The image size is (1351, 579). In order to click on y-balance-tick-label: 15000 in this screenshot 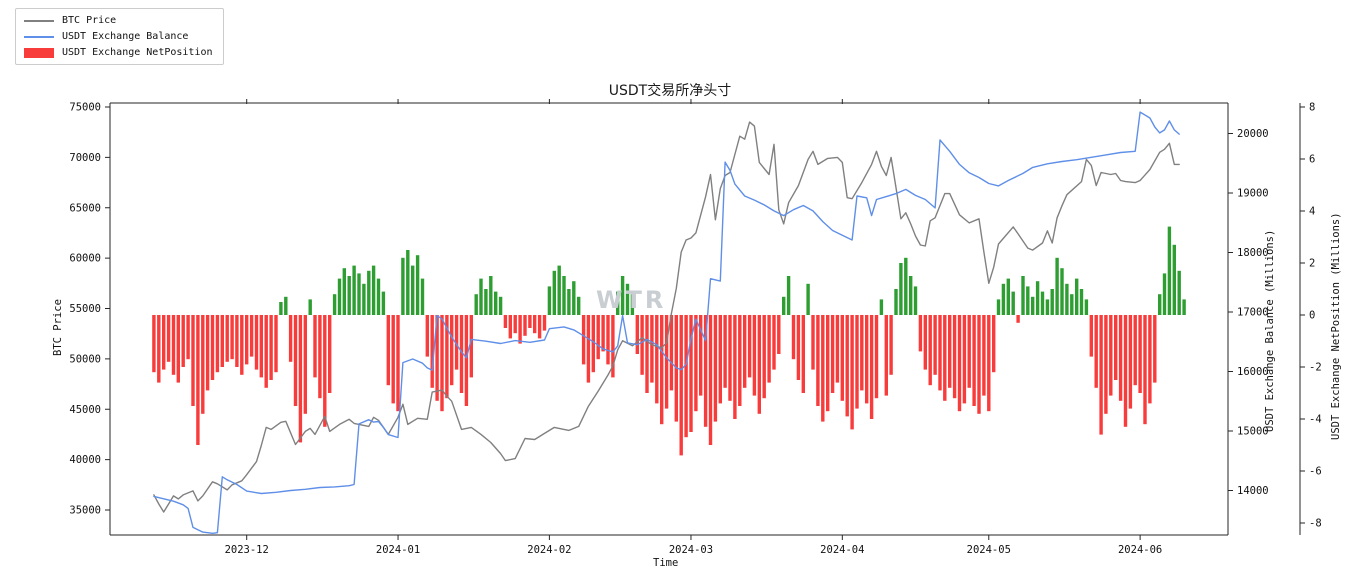, I will do `click(1253, 432)`.